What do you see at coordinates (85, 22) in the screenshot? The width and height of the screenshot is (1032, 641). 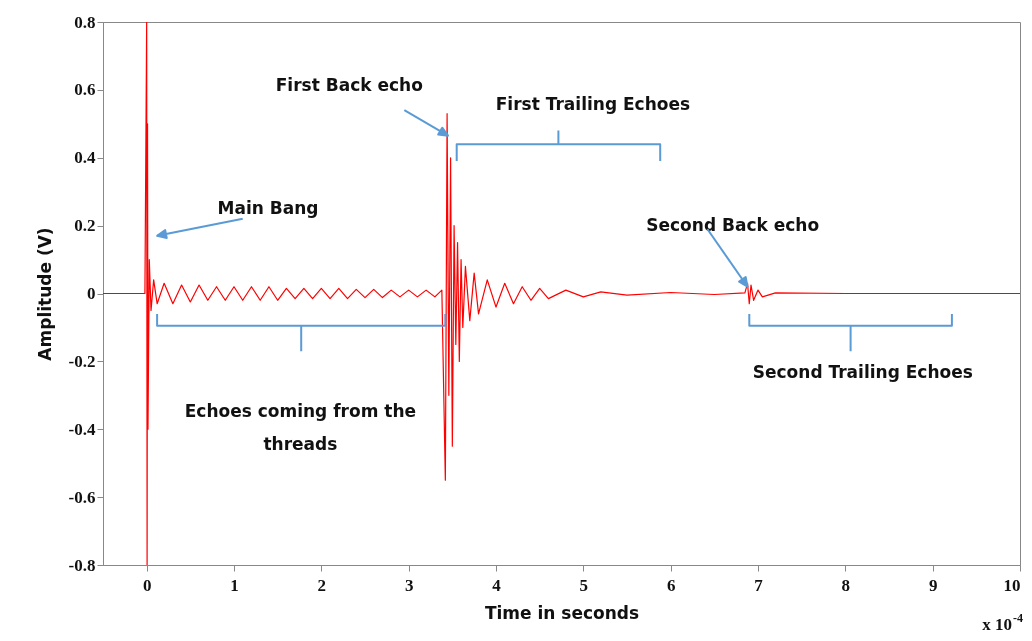 I see `y-tick-label: 0.8` at bounding box center [85, 22].